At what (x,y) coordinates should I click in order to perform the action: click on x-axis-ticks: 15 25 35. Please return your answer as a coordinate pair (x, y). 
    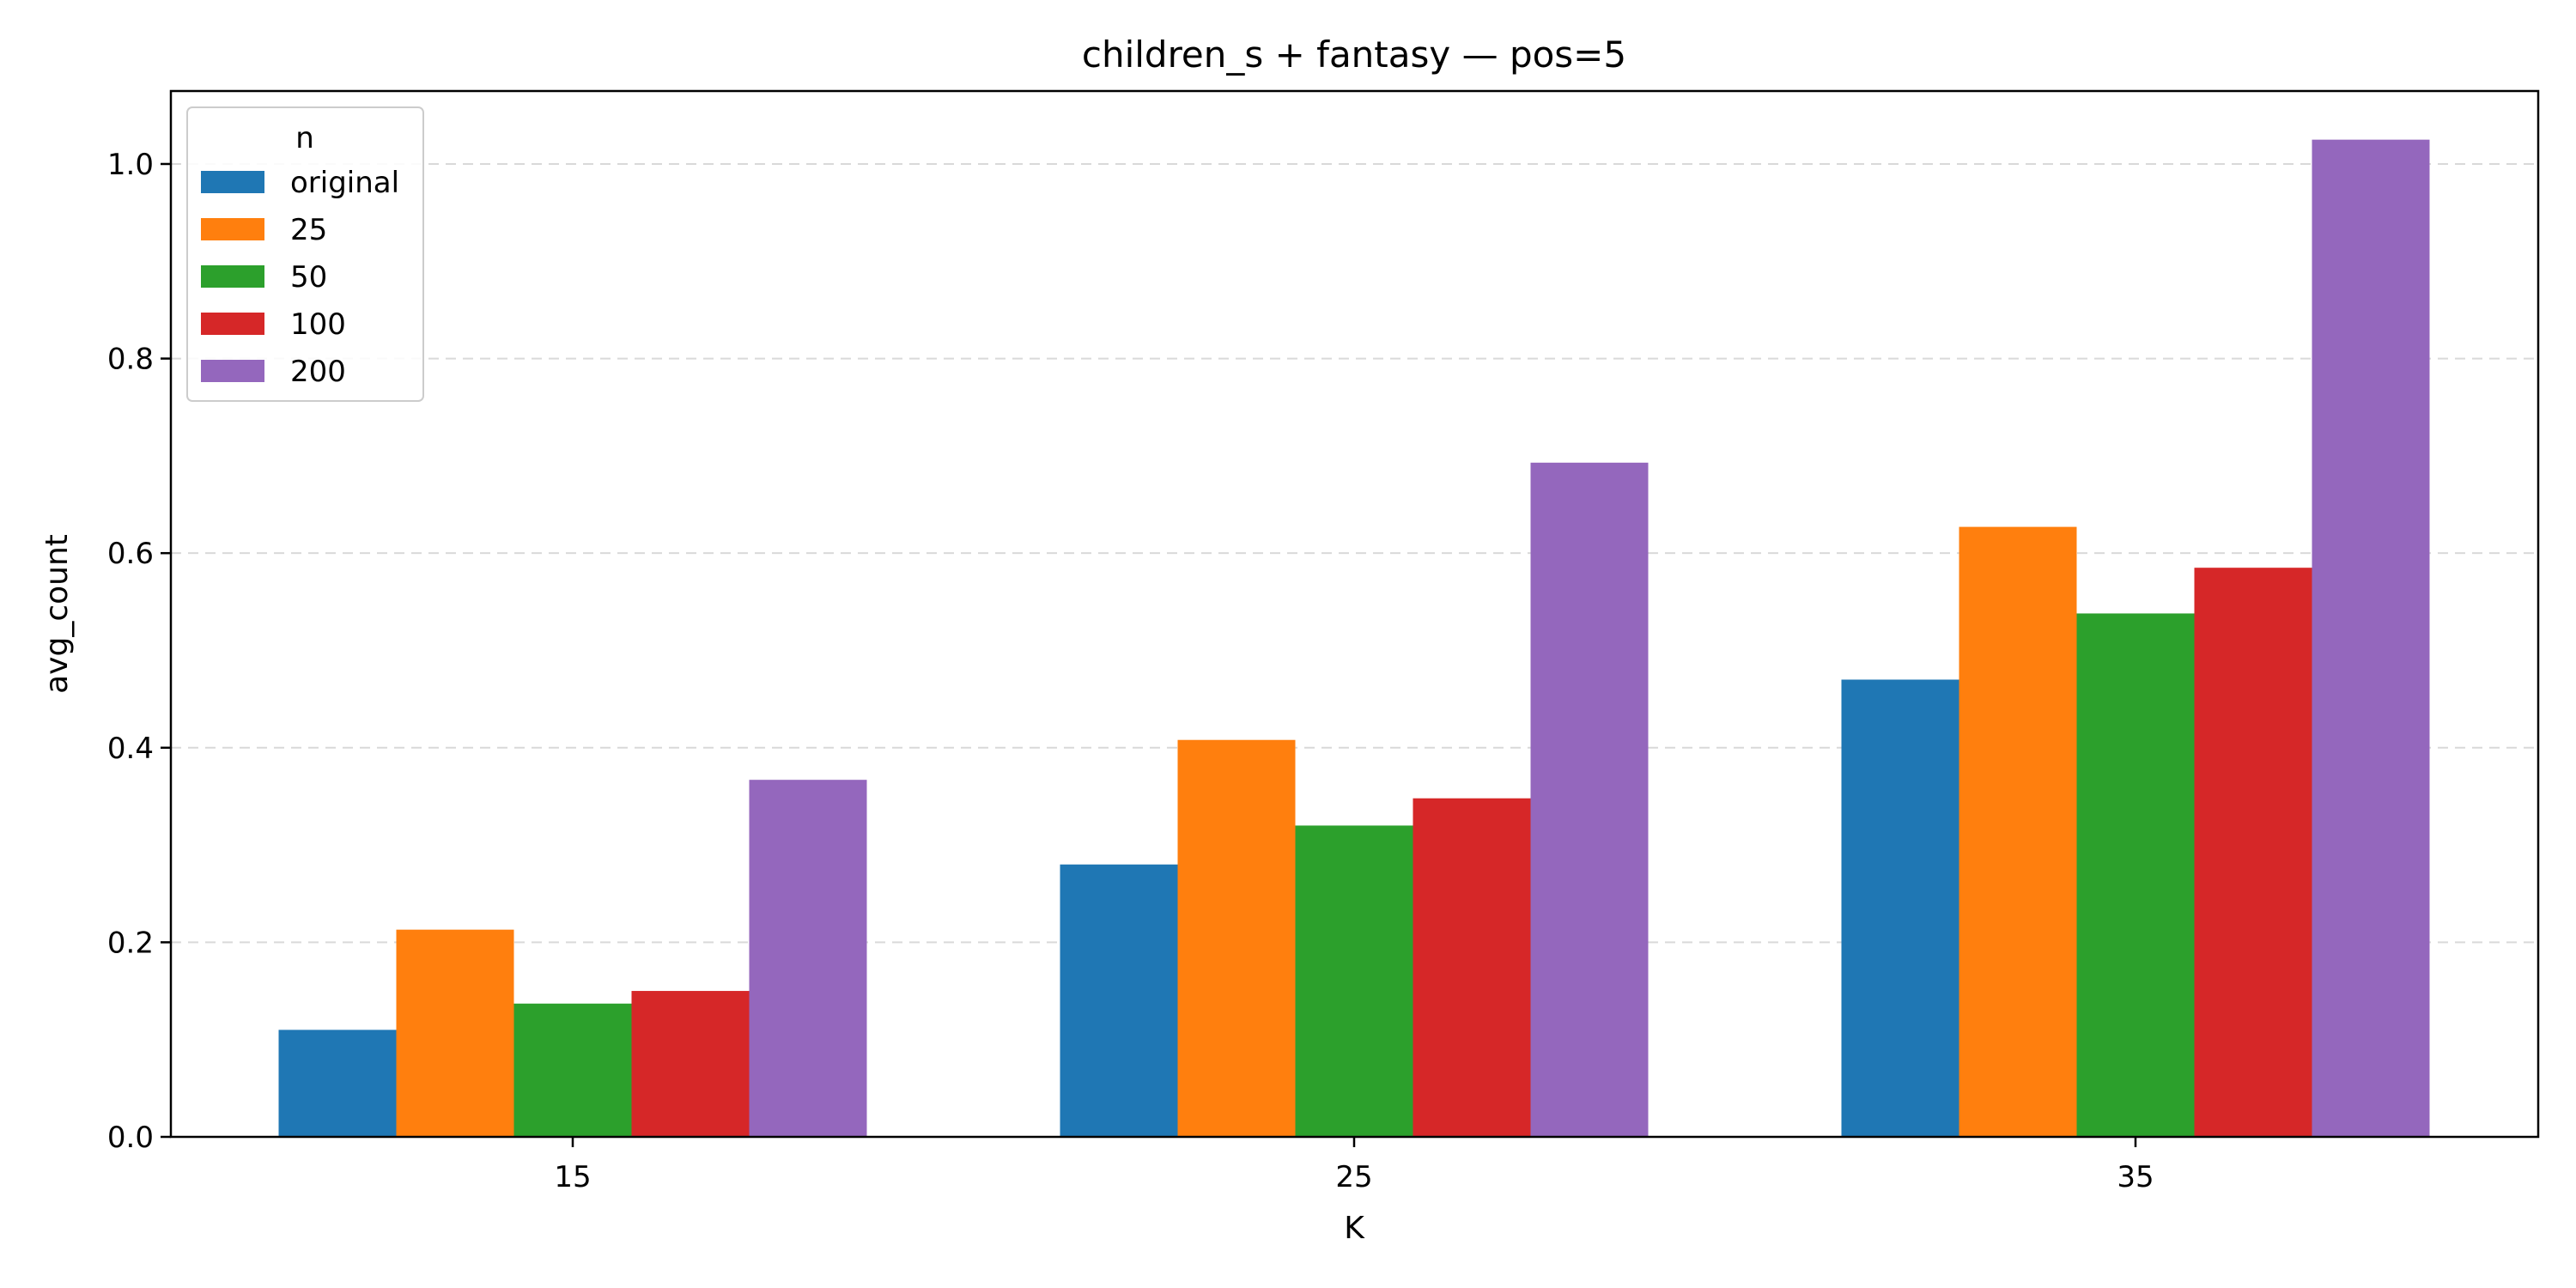
    Looking at the image, I should click on (1354, 1166).